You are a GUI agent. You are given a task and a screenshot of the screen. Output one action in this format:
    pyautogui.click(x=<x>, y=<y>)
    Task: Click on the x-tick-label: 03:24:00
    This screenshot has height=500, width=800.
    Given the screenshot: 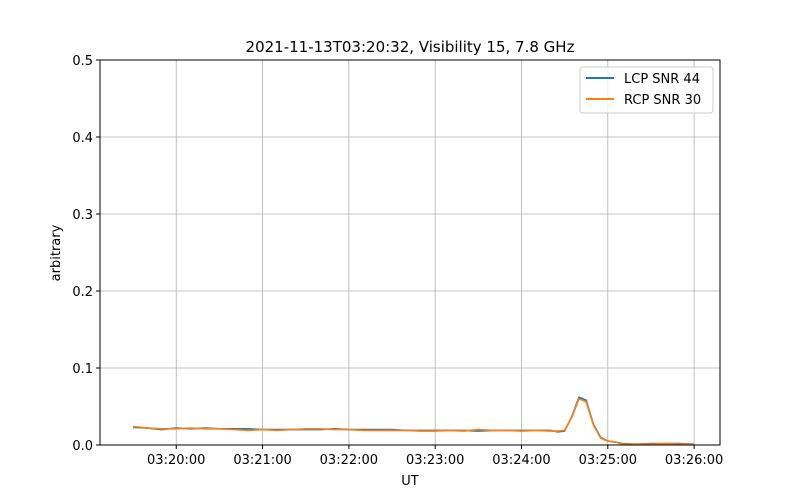 What is the action you would take?
    pyautogui.click(x=521, y=460)
    